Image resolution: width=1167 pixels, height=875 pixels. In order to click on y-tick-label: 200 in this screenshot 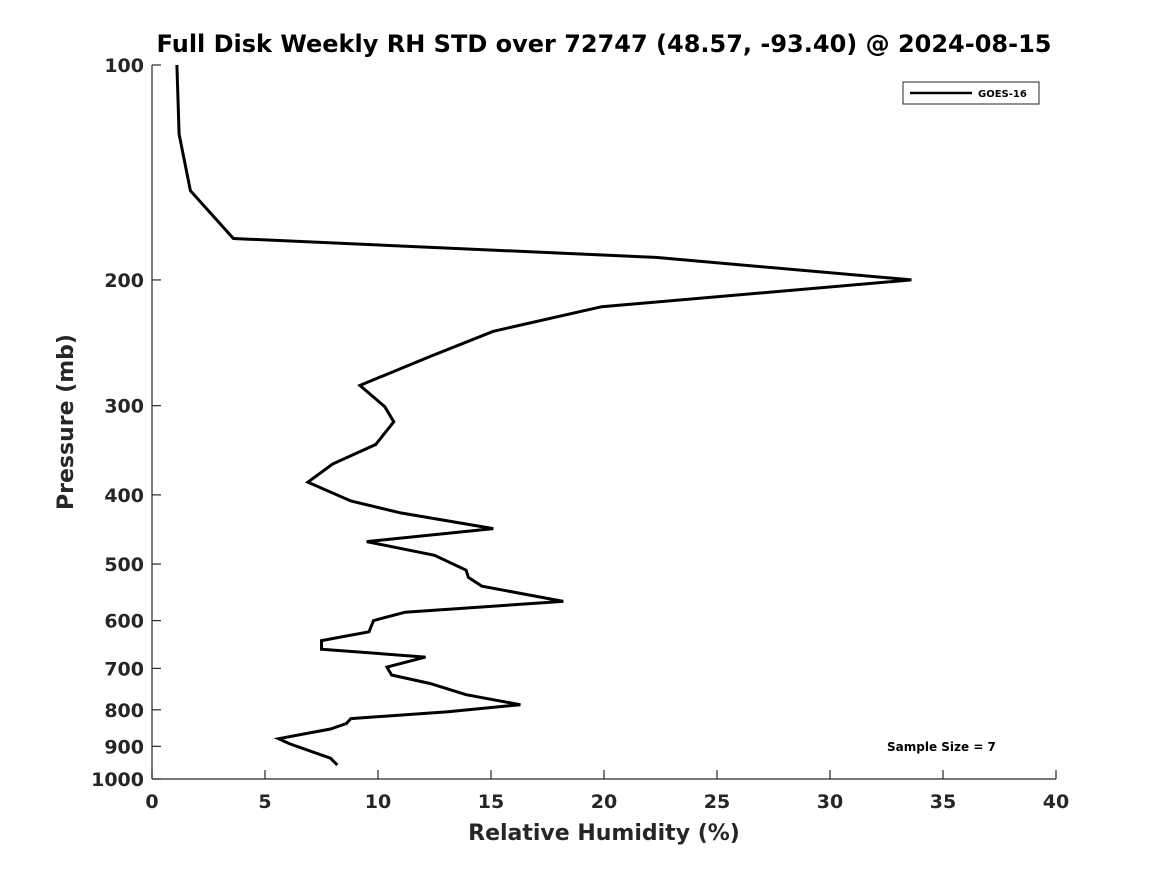, I will do `click(124, 281)`.